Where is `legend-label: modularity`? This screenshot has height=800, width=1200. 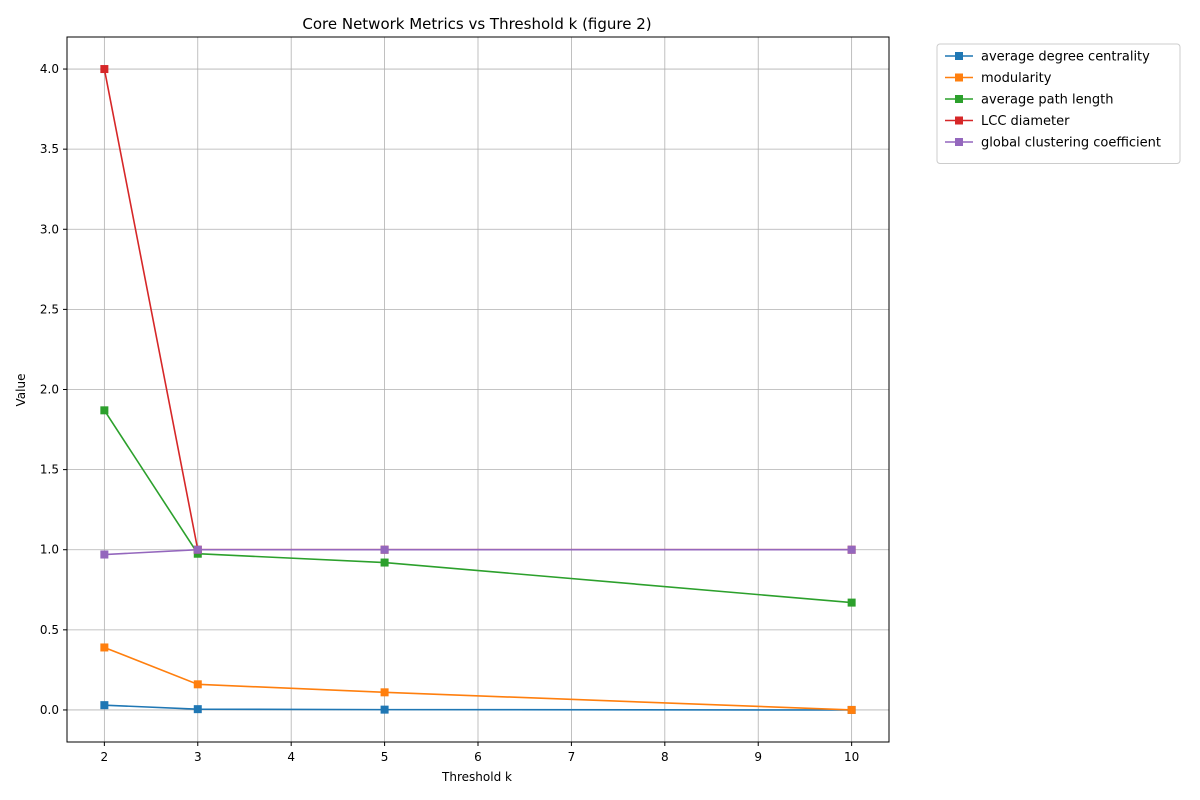 legend-label: modularity is located at coordinates (1016, 78).